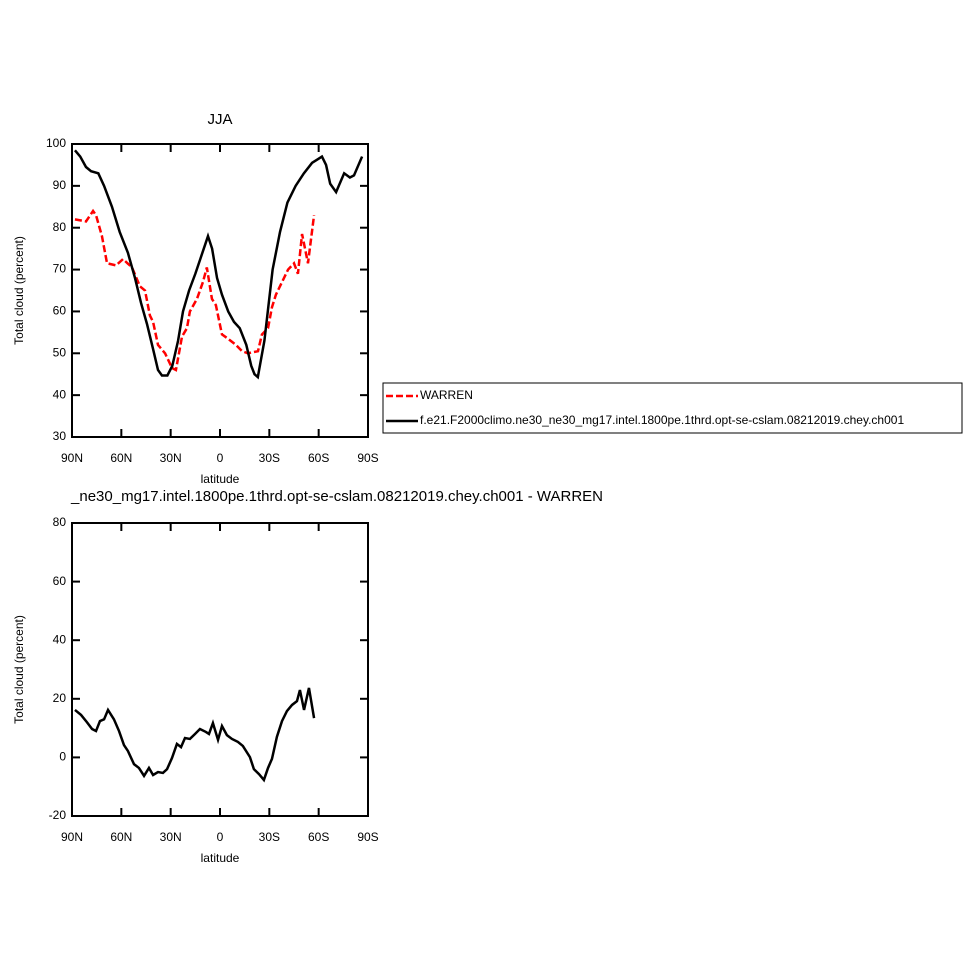  What do you see at coordinates (62, 757) in the screenshot?
I see `y-tick-label: 0` at bounding box center [62, 757].